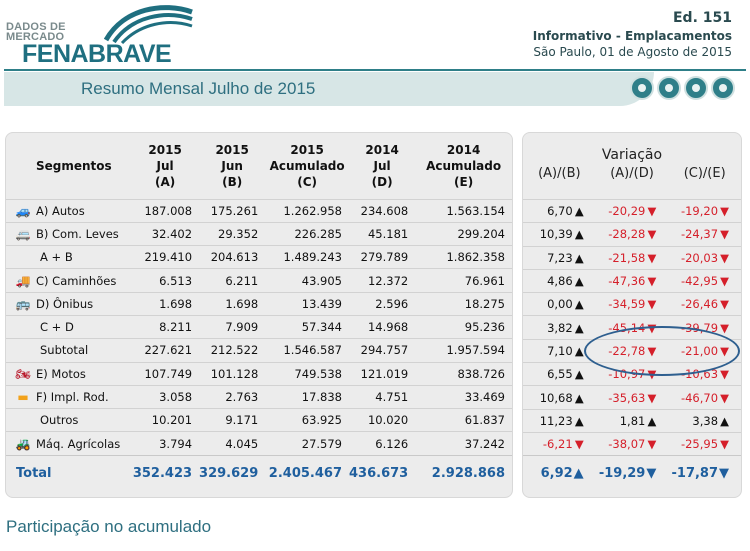 The height and width of the screenshot is (551, 750). What do you see at coordinates (642, 88) in the screenshot?
I see `wheel-icon` at bounding box center [642, 88].